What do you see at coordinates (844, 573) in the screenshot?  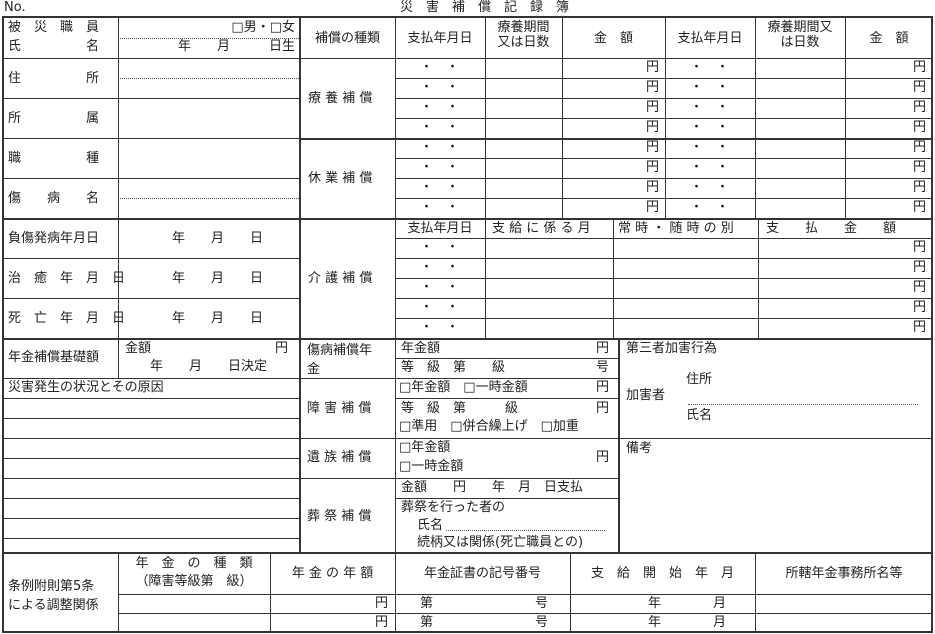 I see `pension-office-header: 所轄年金事務所名等` at bounding box center [844, 573].